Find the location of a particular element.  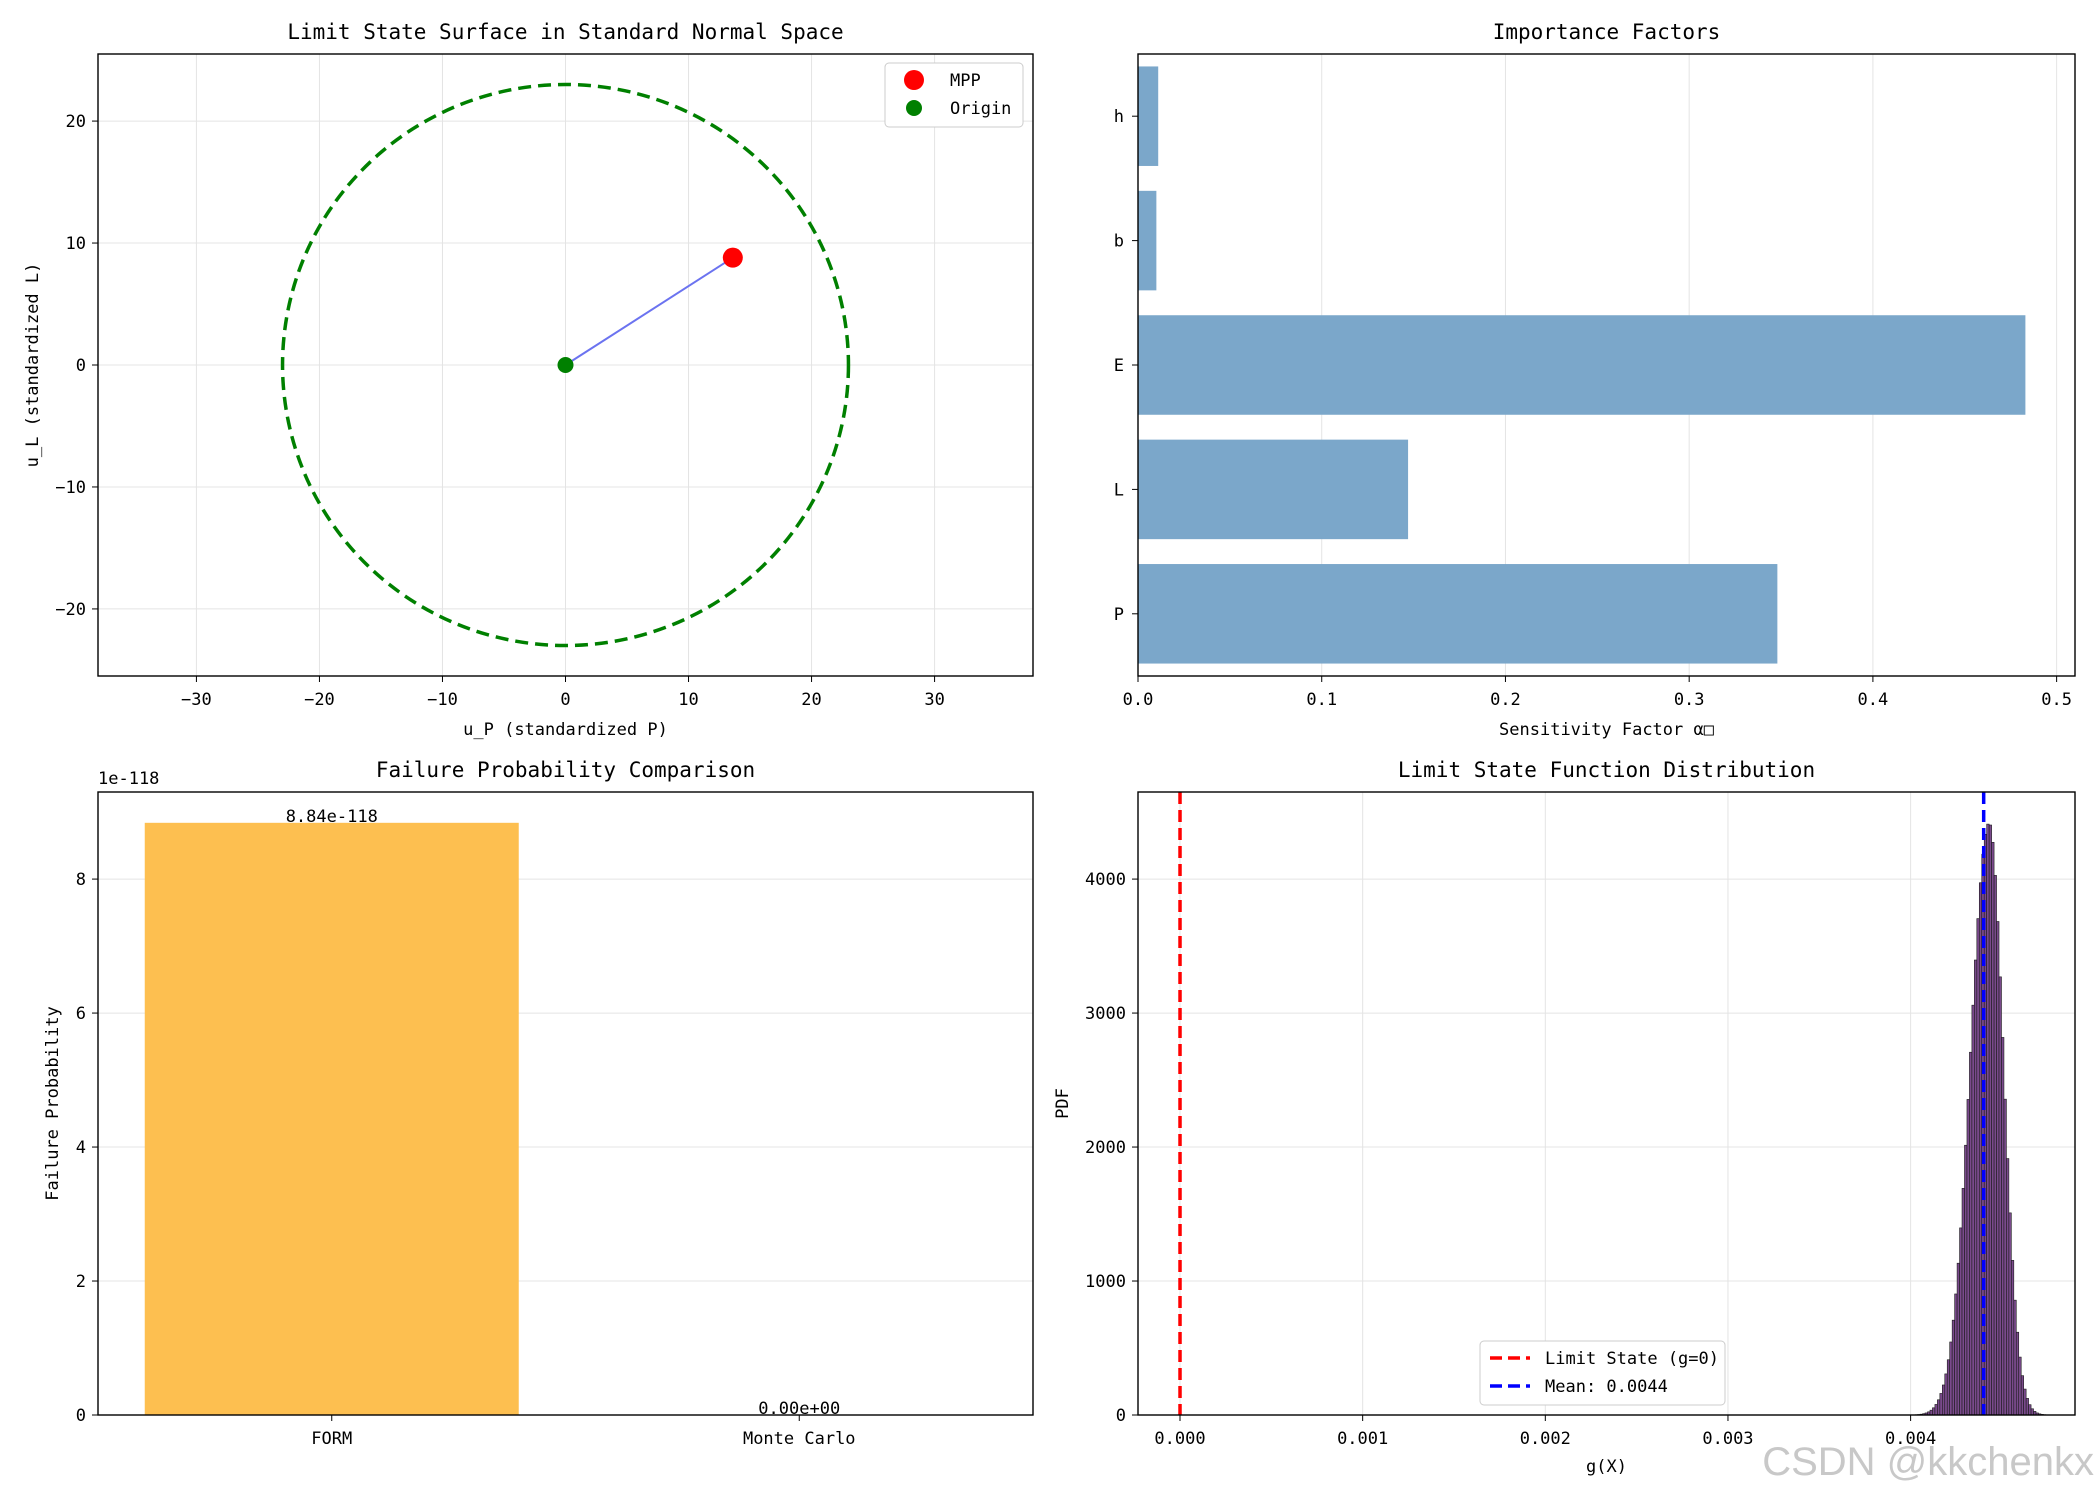

x-tick-label: 0 is located at coordinates (565, 700).